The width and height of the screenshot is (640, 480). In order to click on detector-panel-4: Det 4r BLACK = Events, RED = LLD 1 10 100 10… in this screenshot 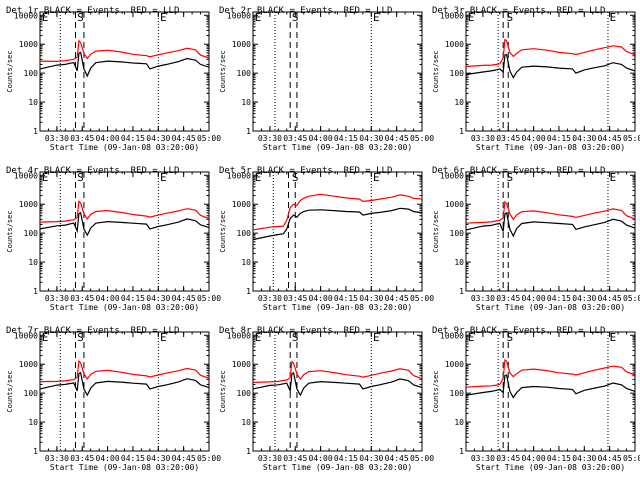, I will do `click(113, 239)`.